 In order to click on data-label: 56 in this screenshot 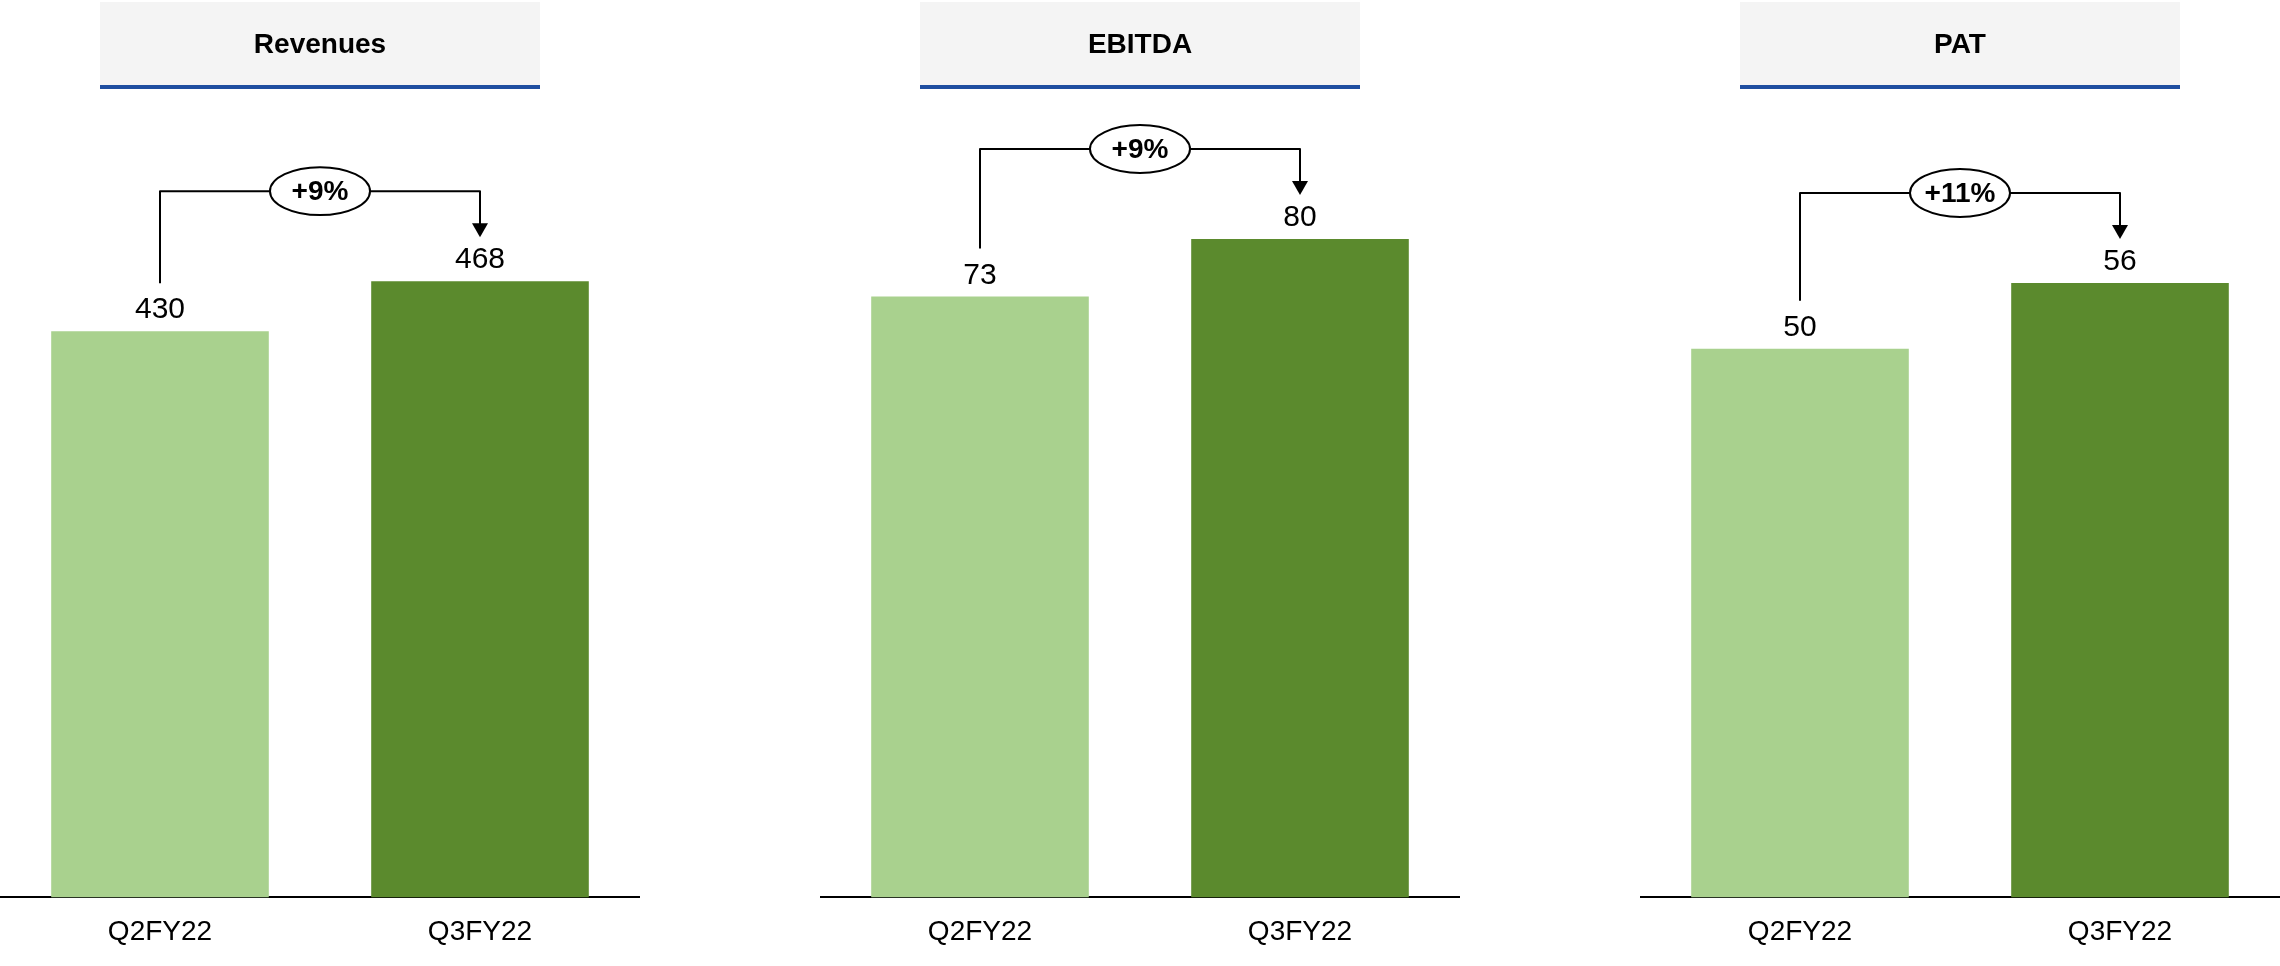, I will do `click(2120, 260)`.